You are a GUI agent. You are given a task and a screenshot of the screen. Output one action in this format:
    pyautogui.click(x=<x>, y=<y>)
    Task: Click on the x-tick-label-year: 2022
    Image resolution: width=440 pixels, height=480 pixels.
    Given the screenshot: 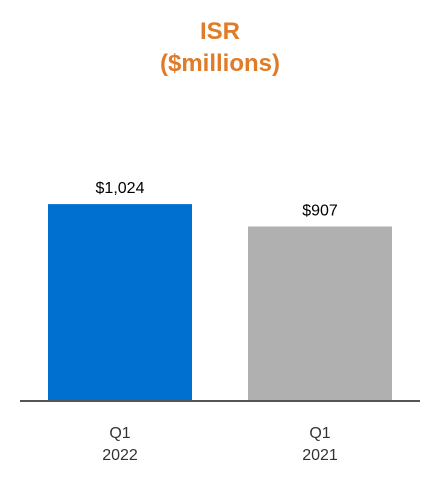 What is the action you would take?
    pyautogui.click(x=120, y=455)
    